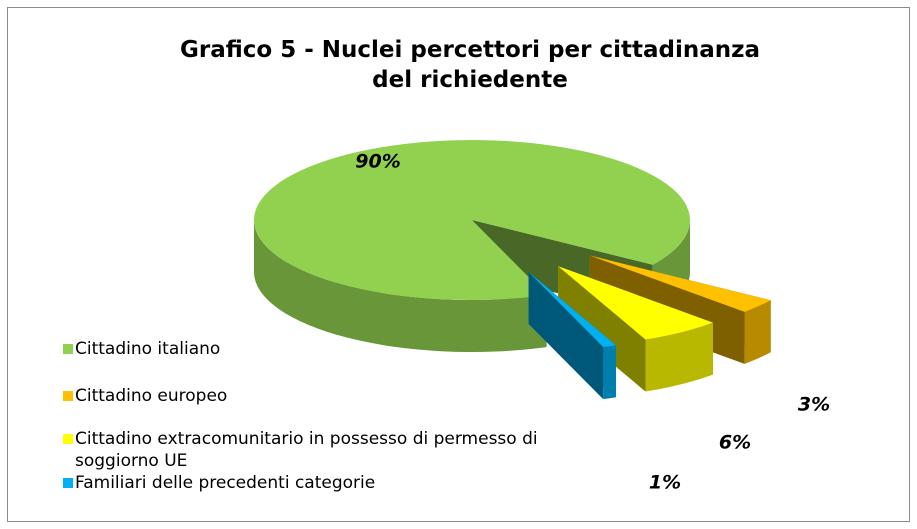  What do you see at coordinates (814, 405) in the screenshot?
I see `data-label: 3%` at bounding box center [814, 405].